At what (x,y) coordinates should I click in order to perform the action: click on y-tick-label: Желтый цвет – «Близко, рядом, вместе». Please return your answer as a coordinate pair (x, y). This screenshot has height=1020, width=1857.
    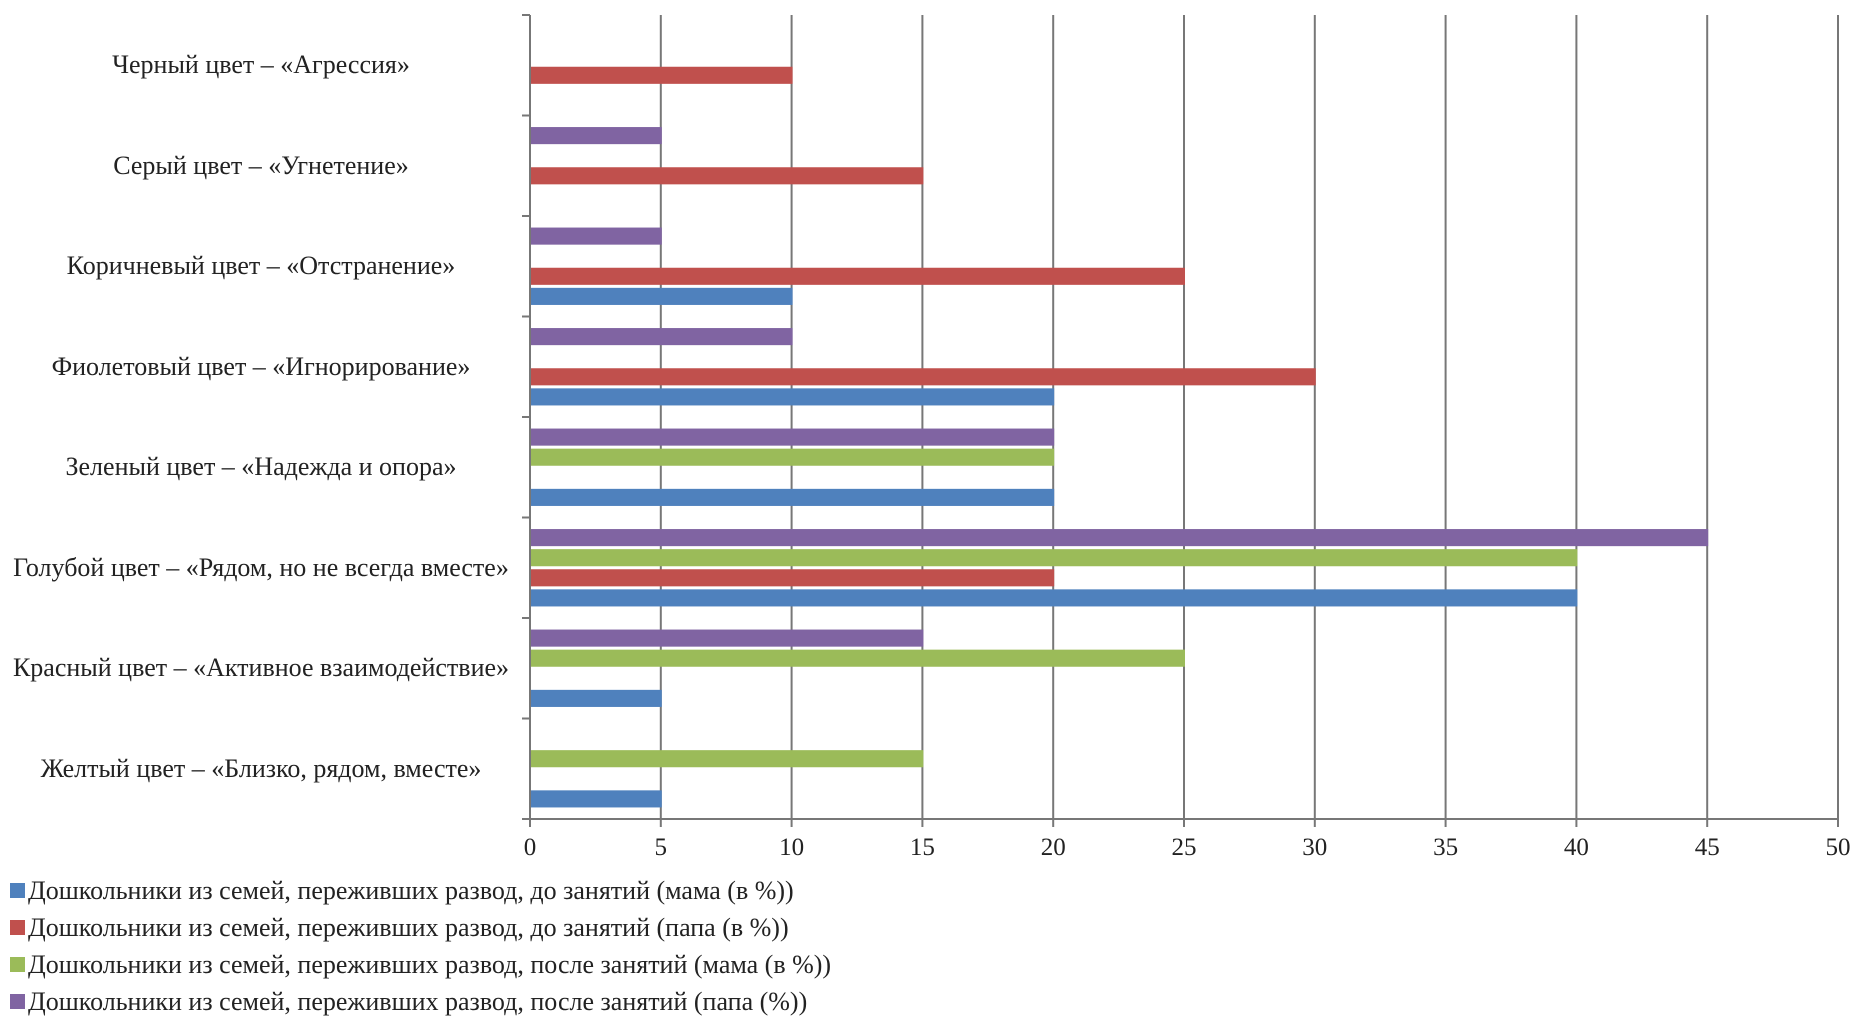
    Looking at the image, I should click on (261, 768).